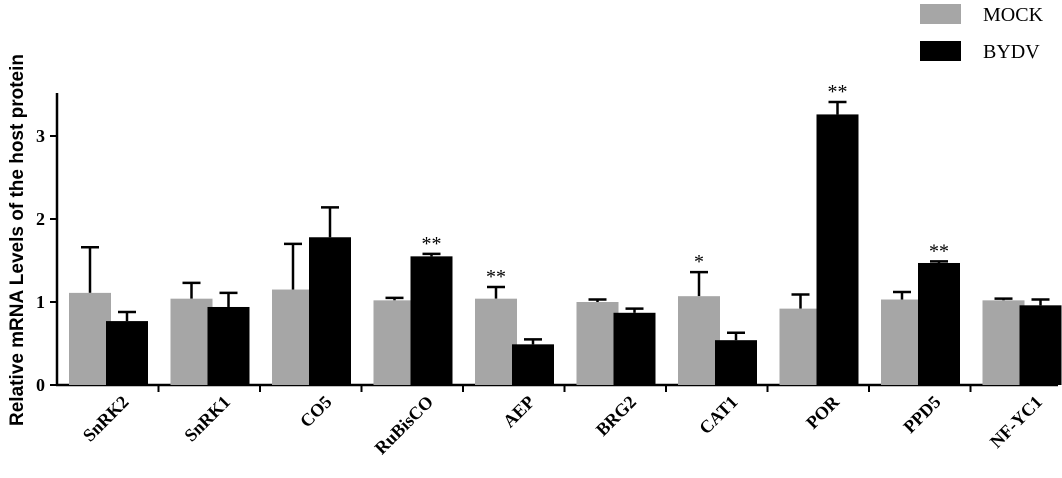 The width and height of the screenshot is (1062, 478). What do you see at coordinates (940, 14) in the screenshot?
I see `legend-swatch-mock` at bounding box center [940, 14].